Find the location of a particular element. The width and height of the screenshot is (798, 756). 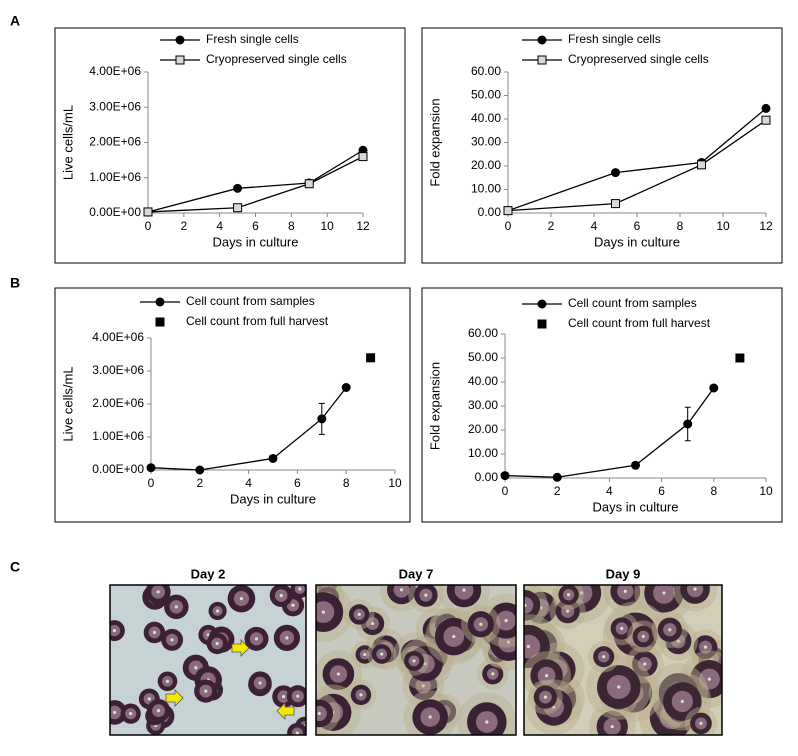

series-line is located at coordinates (255, 181).